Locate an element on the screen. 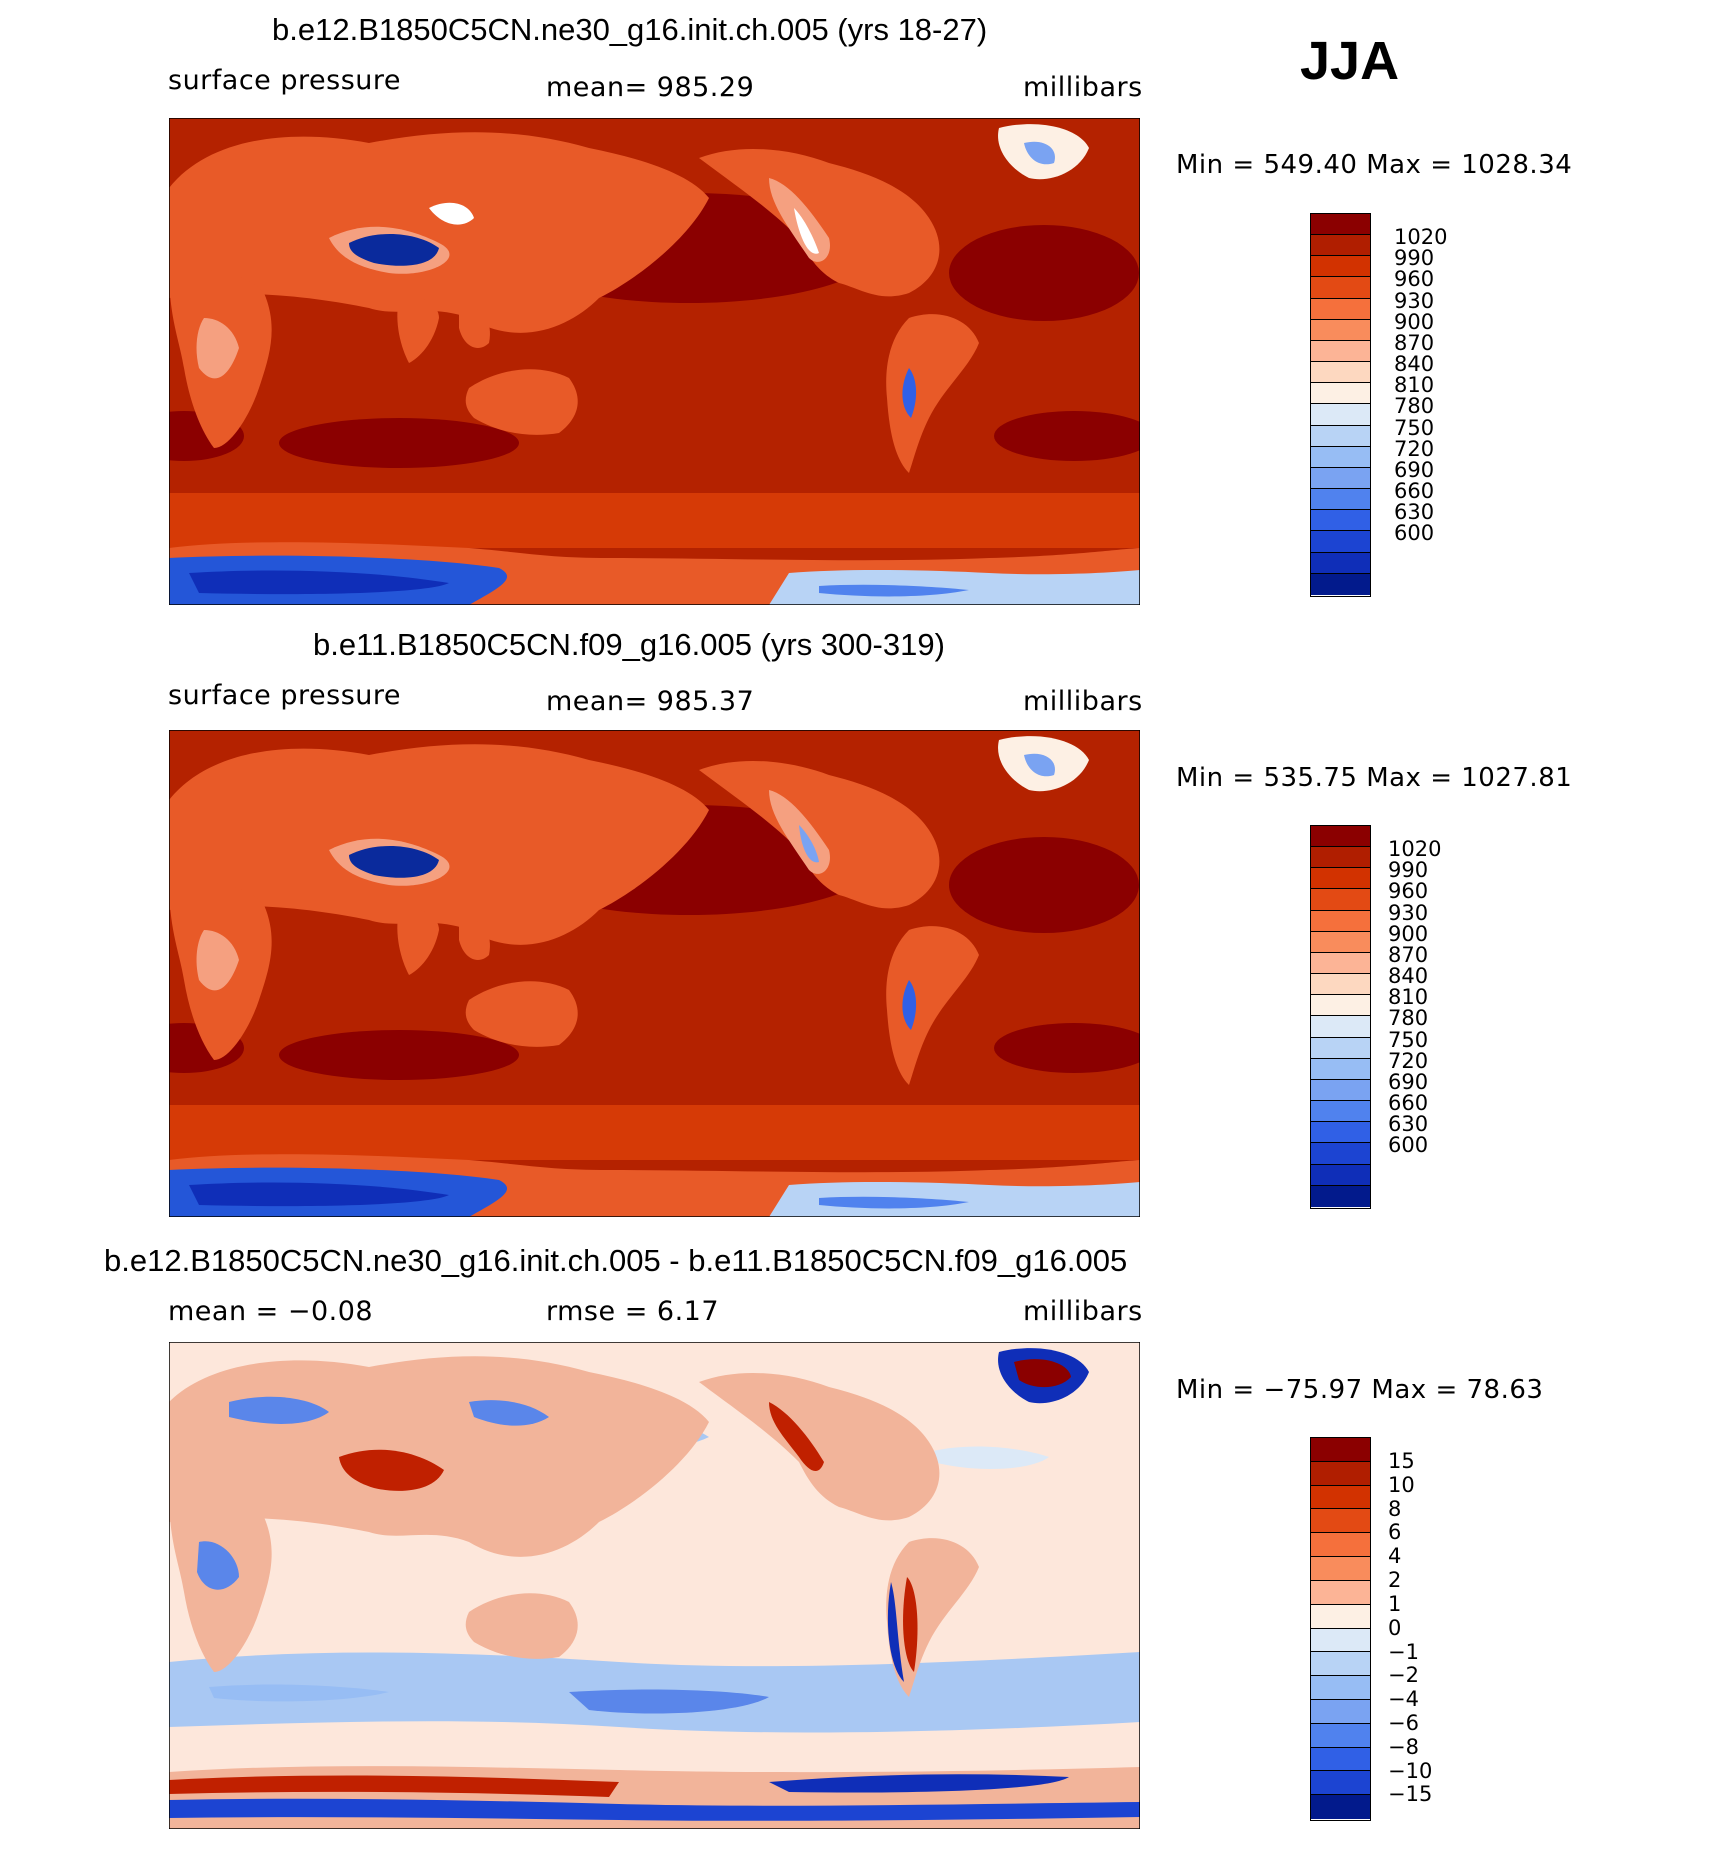 Image resolution: width=1710 pixels, height=1869 pixels. panel3-rmse-label: rmse = 6.17 is located at coordinates (633, 1311).